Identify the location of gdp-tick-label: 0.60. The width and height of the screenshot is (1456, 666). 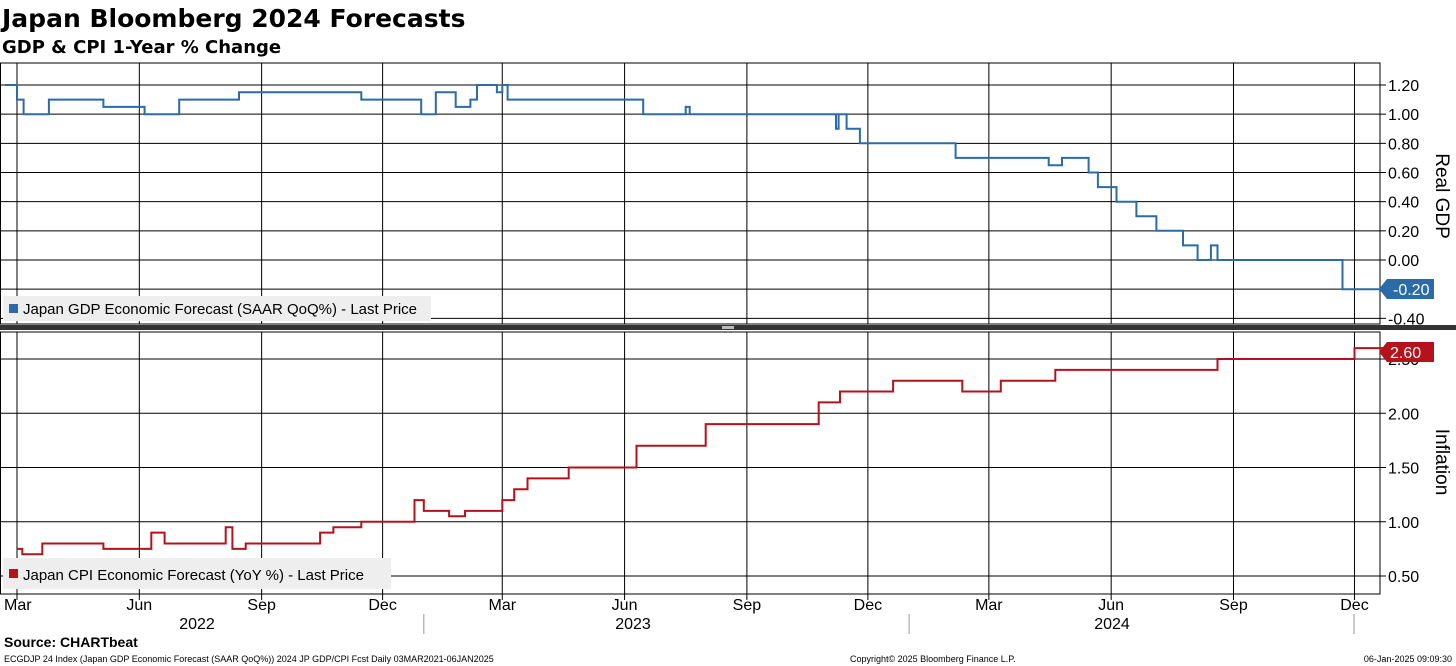
(1403, 174).